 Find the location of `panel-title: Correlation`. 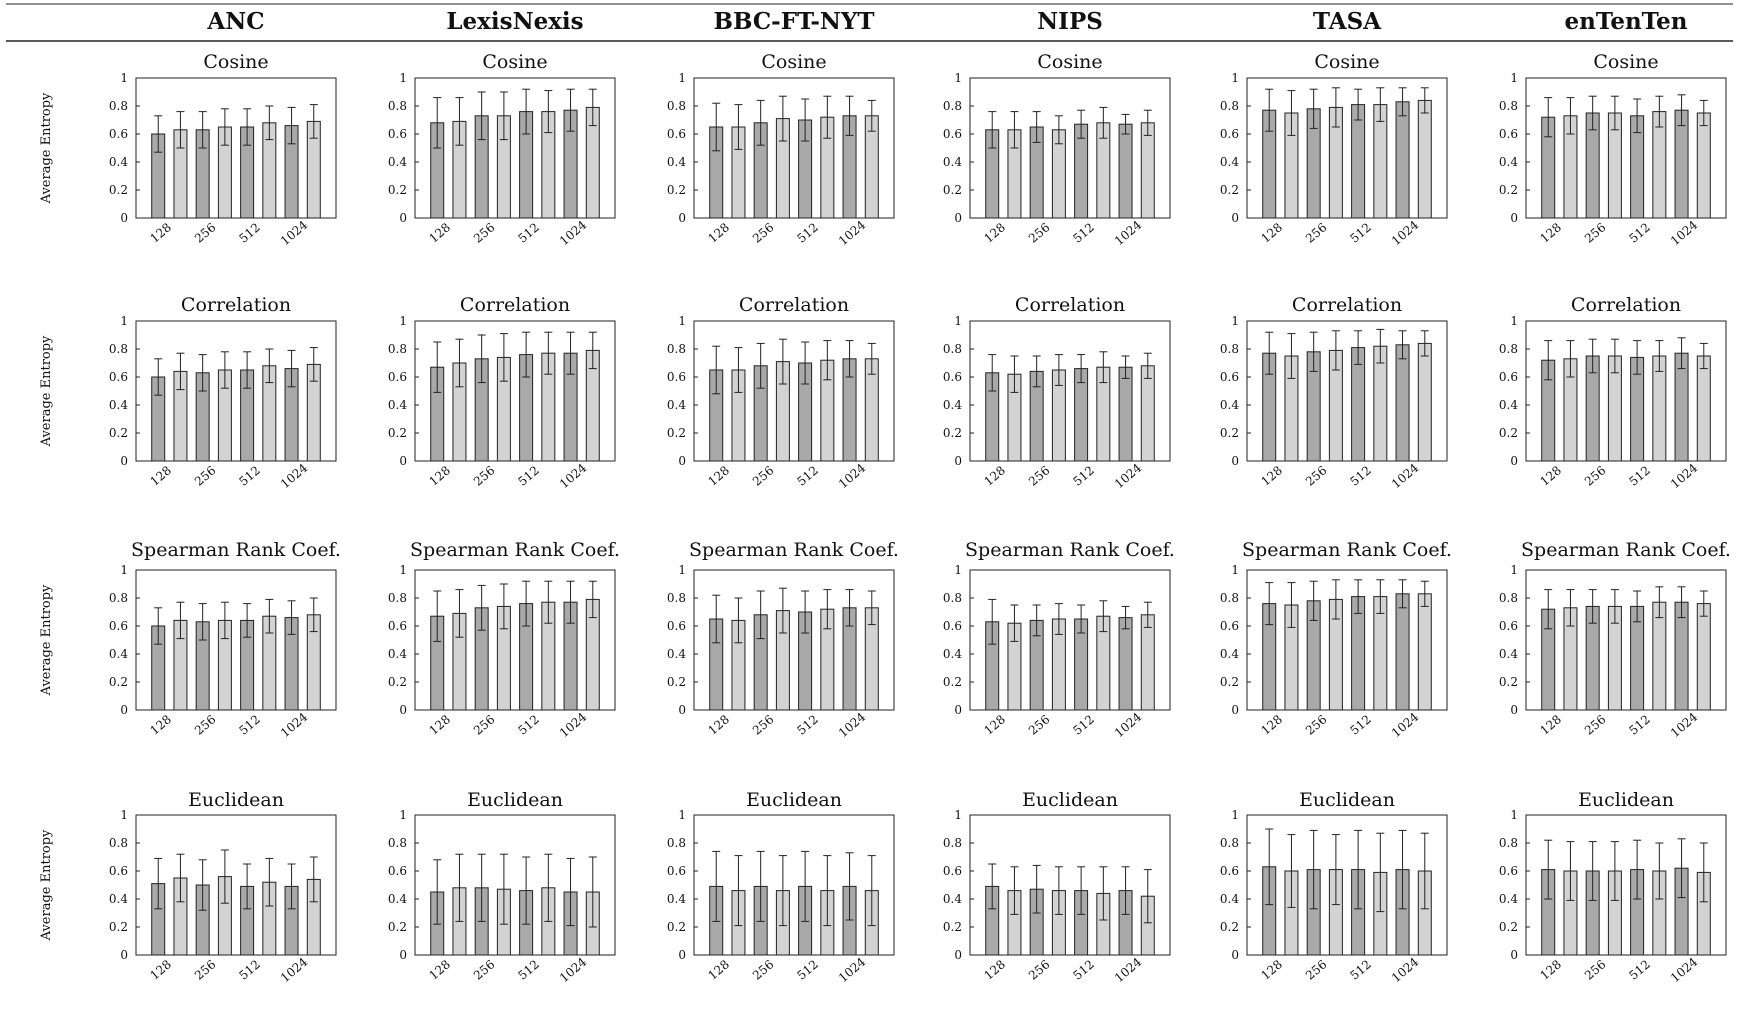

panel-title: Correlation is located at coordinates (236, 305).